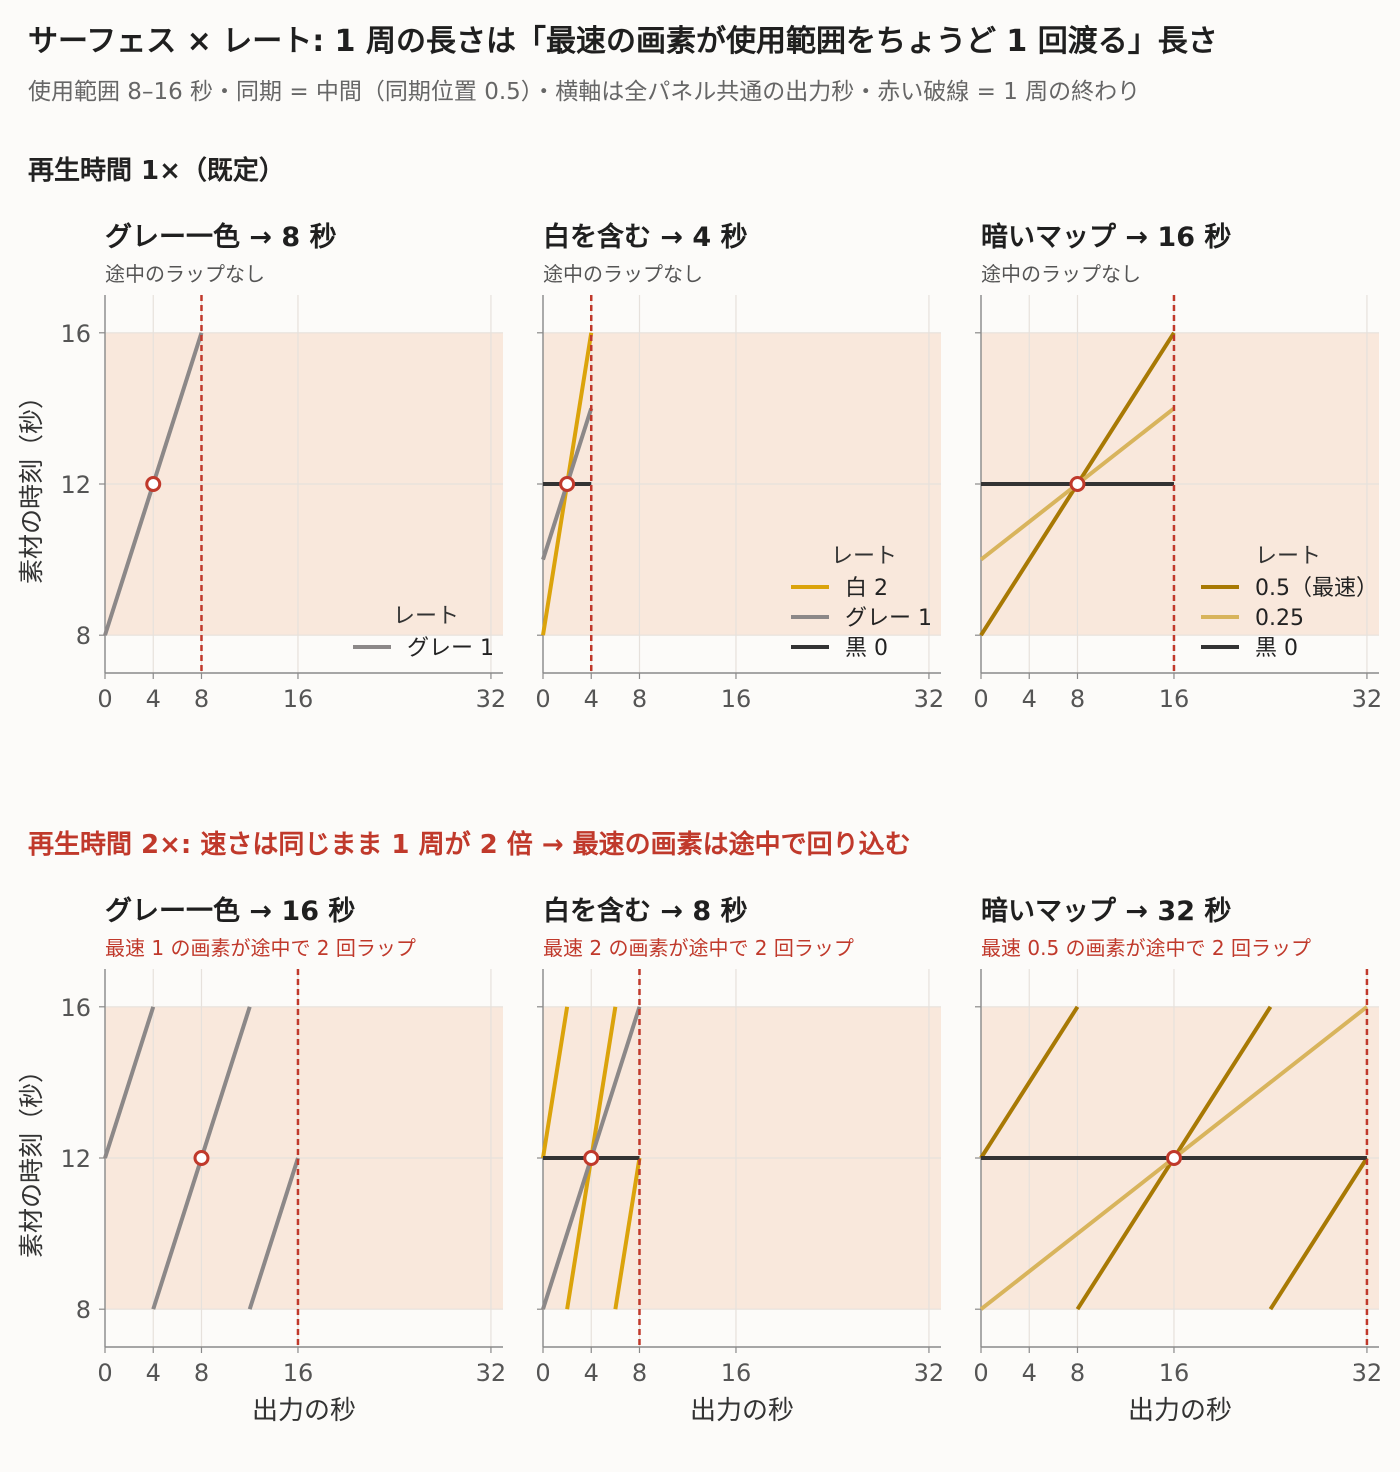  Describe the element at coordinates (230, 911) in the screenshot. I see `panel-title: グレー一色 → 16 秒` at that location.